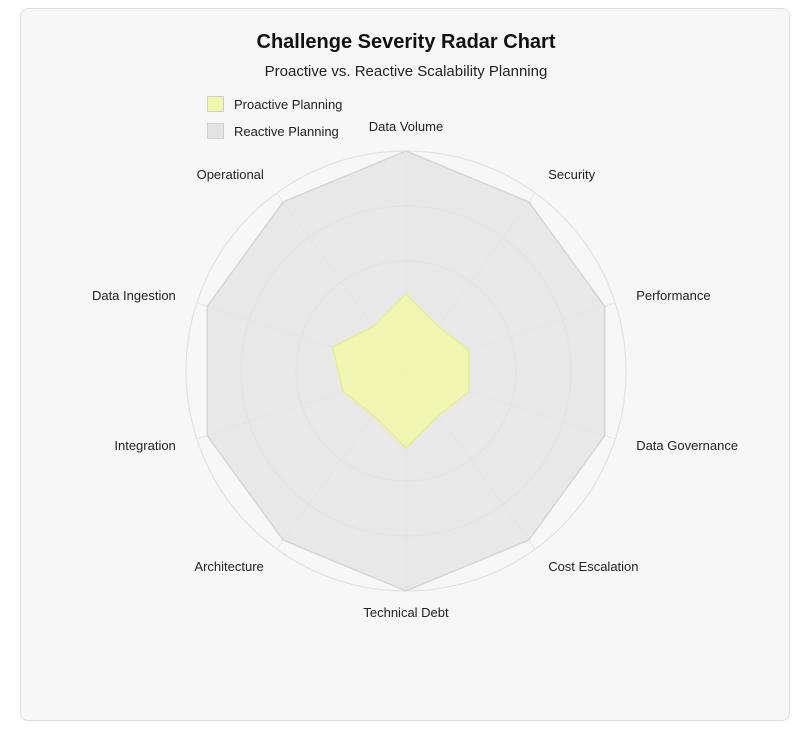 This screenshot has width=800, height=735. What do you see at coordinates (406, 42) in the screenshot?
I see `chart-title: Challenge Severity Radar Chart` at bounding box center [406, 42].